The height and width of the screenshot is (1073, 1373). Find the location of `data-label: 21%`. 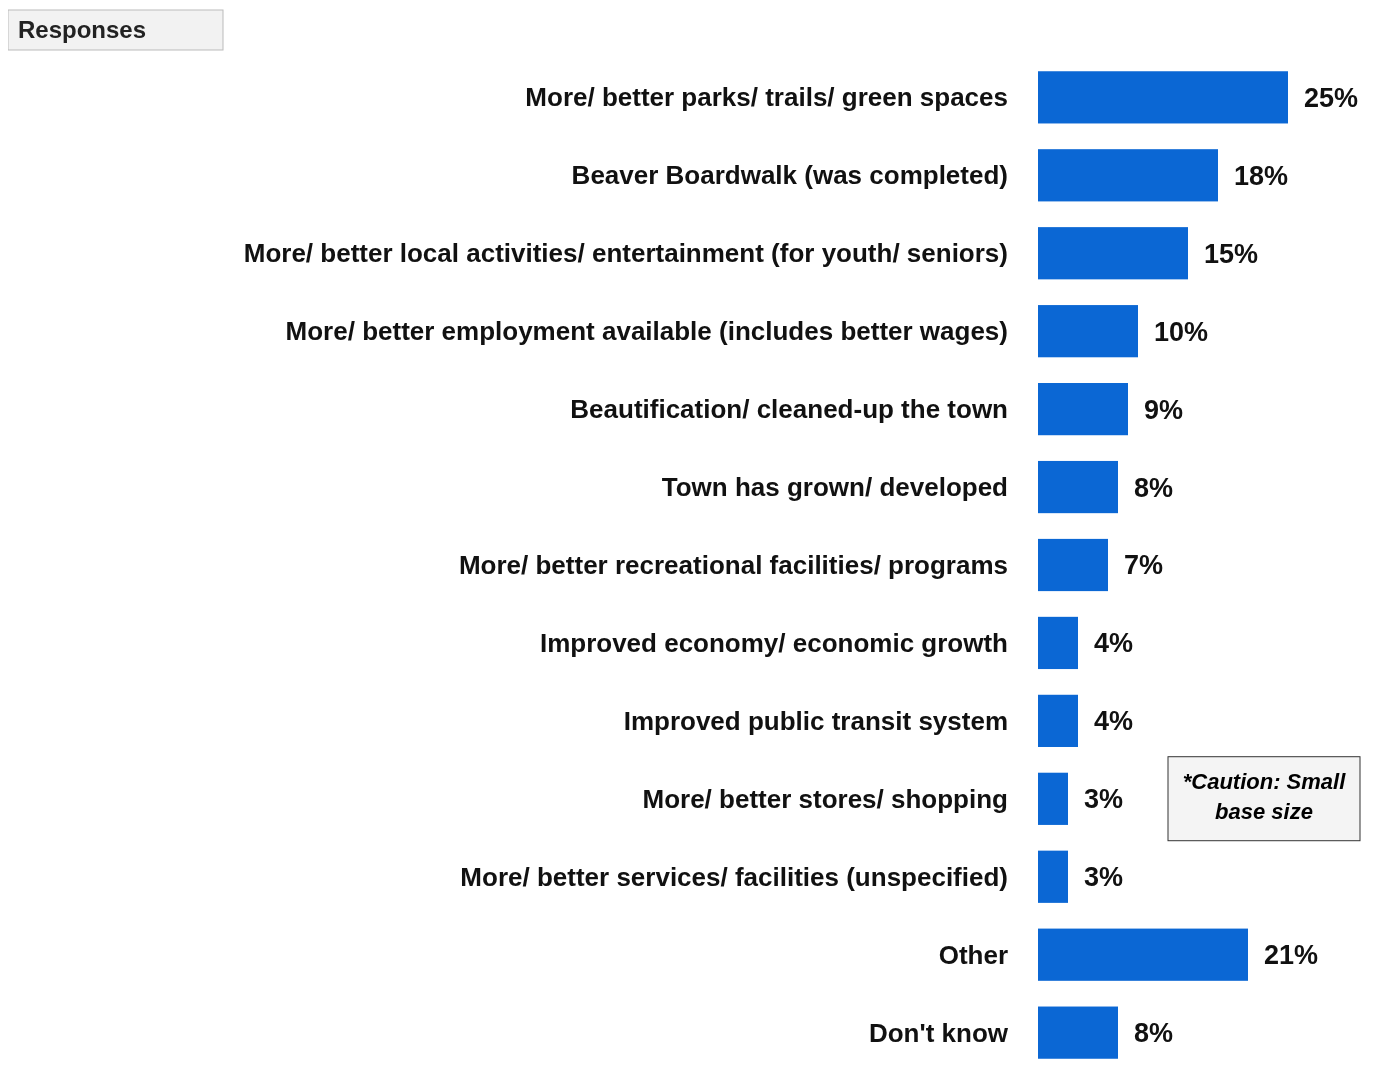

data-label: 21% is located at coordinates (1291, 955).